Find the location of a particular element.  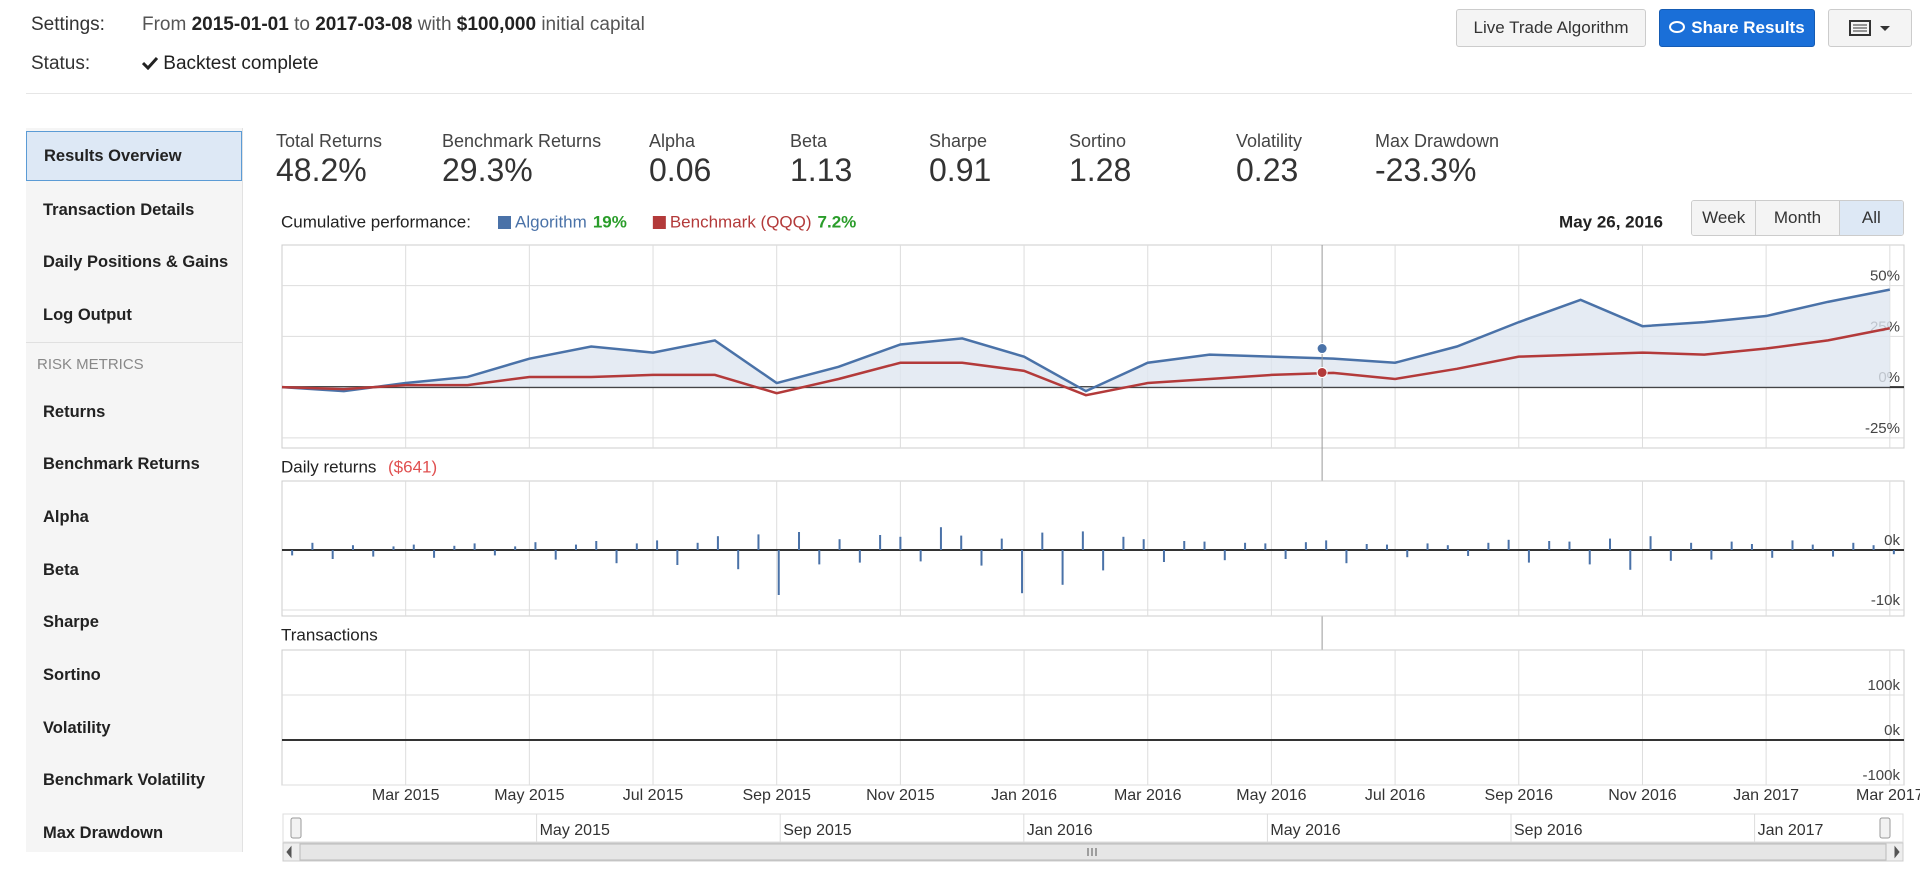

x-tick-label: Jul 2015 is located at coordinates (653, 795).